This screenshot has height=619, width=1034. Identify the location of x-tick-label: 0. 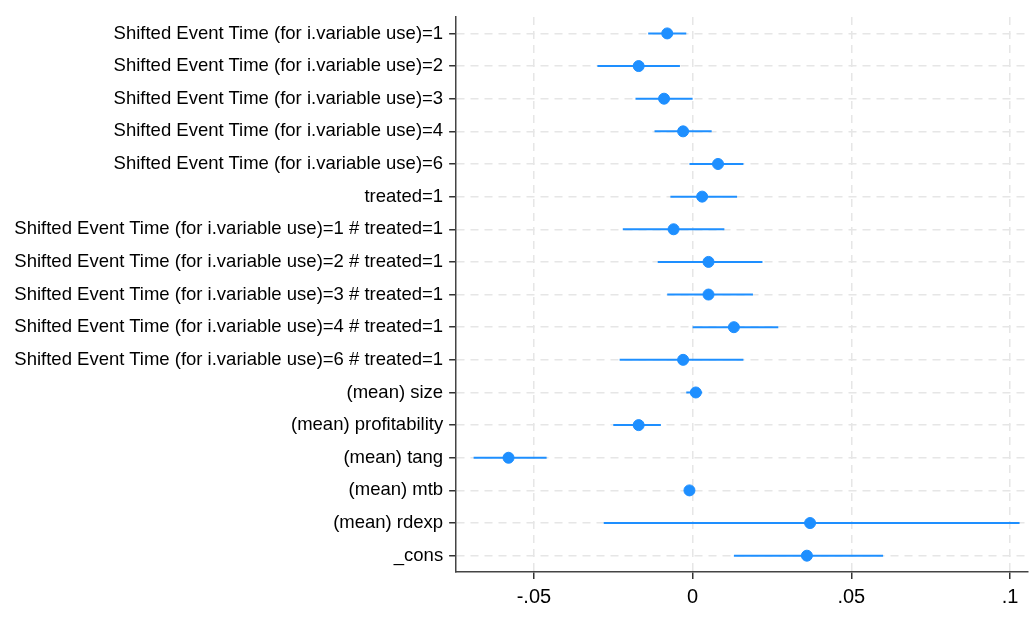
(693, 595).